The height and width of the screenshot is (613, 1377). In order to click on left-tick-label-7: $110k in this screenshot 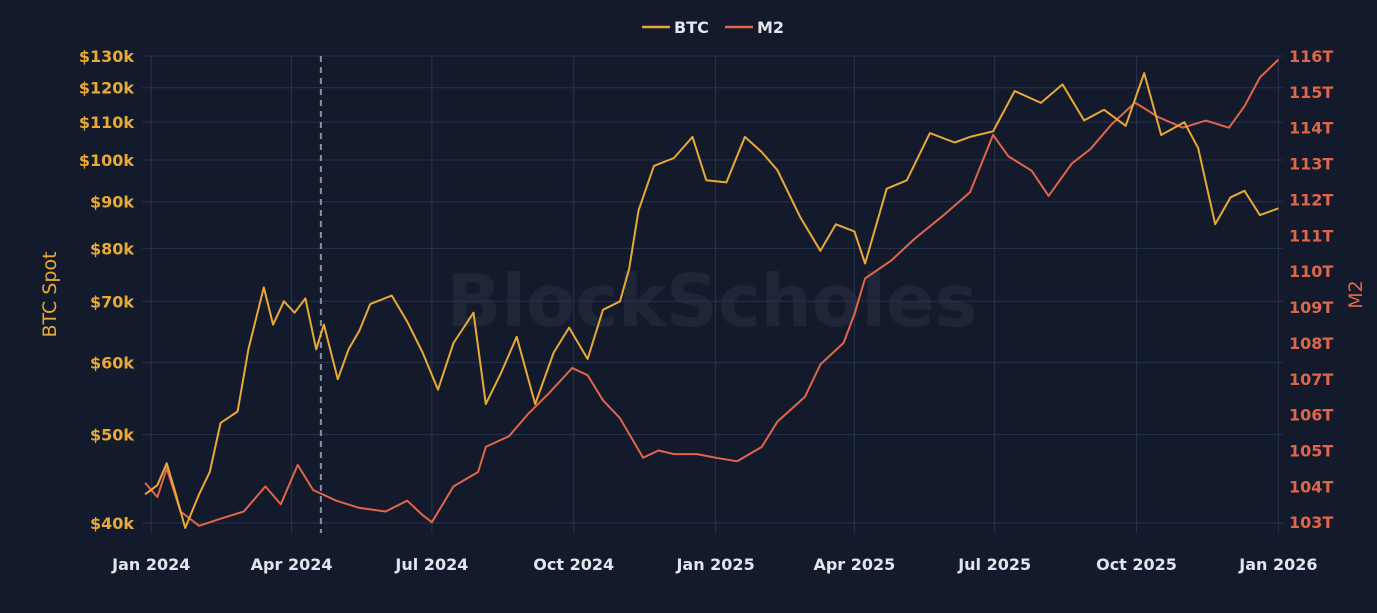, I will do `click(107, 122)`.